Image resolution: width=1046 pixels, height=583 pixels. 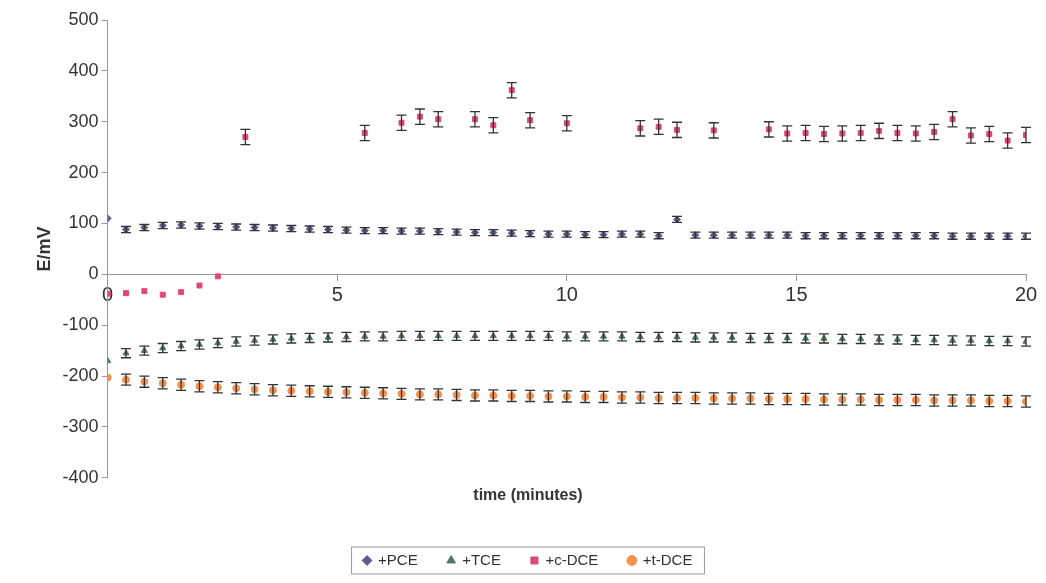 What do you see at coordinates (80, 324) in the screenshot?
I see `y-tick-label: -100` at bounding box center [80, 324].